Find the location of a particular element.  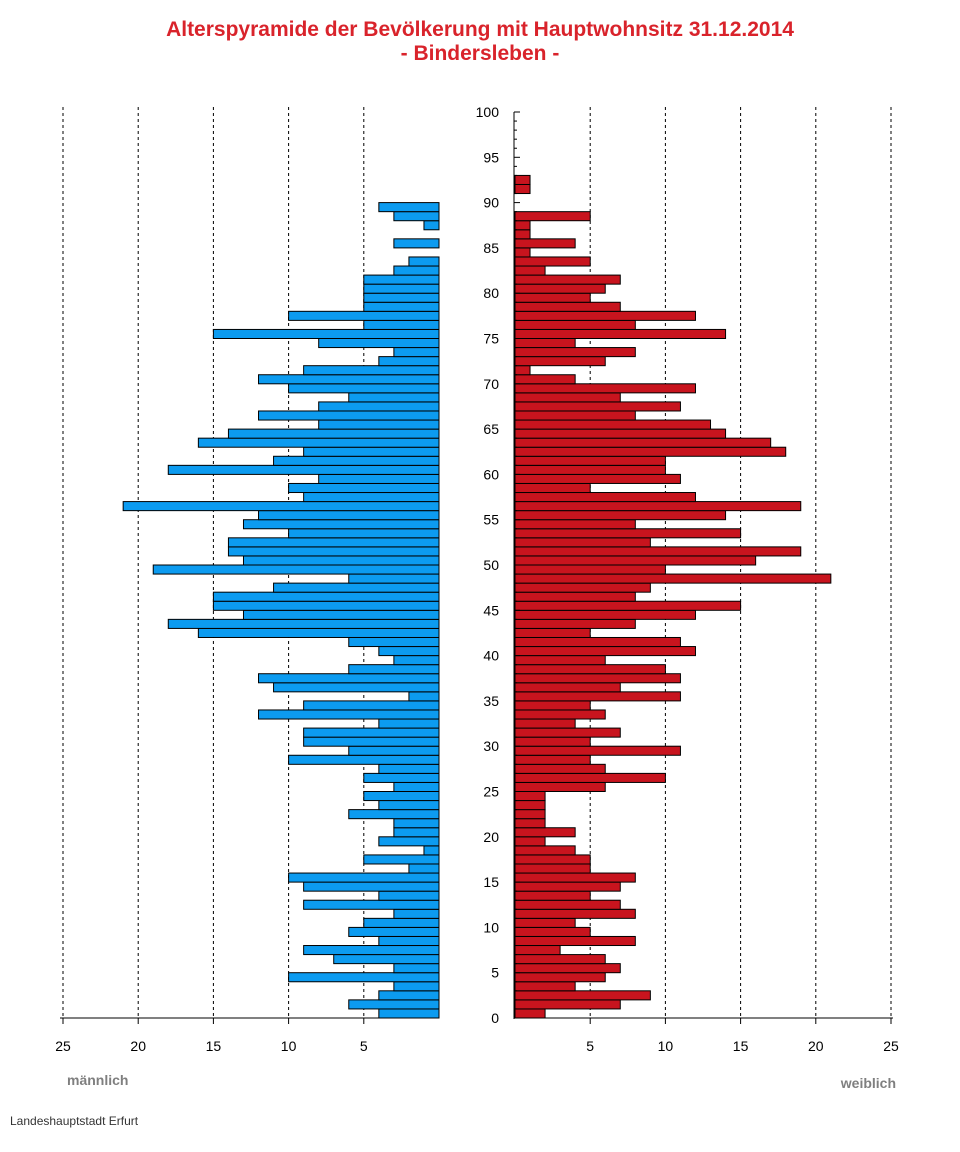

age-tick-label: 75 is located at coordinates (491, 339).